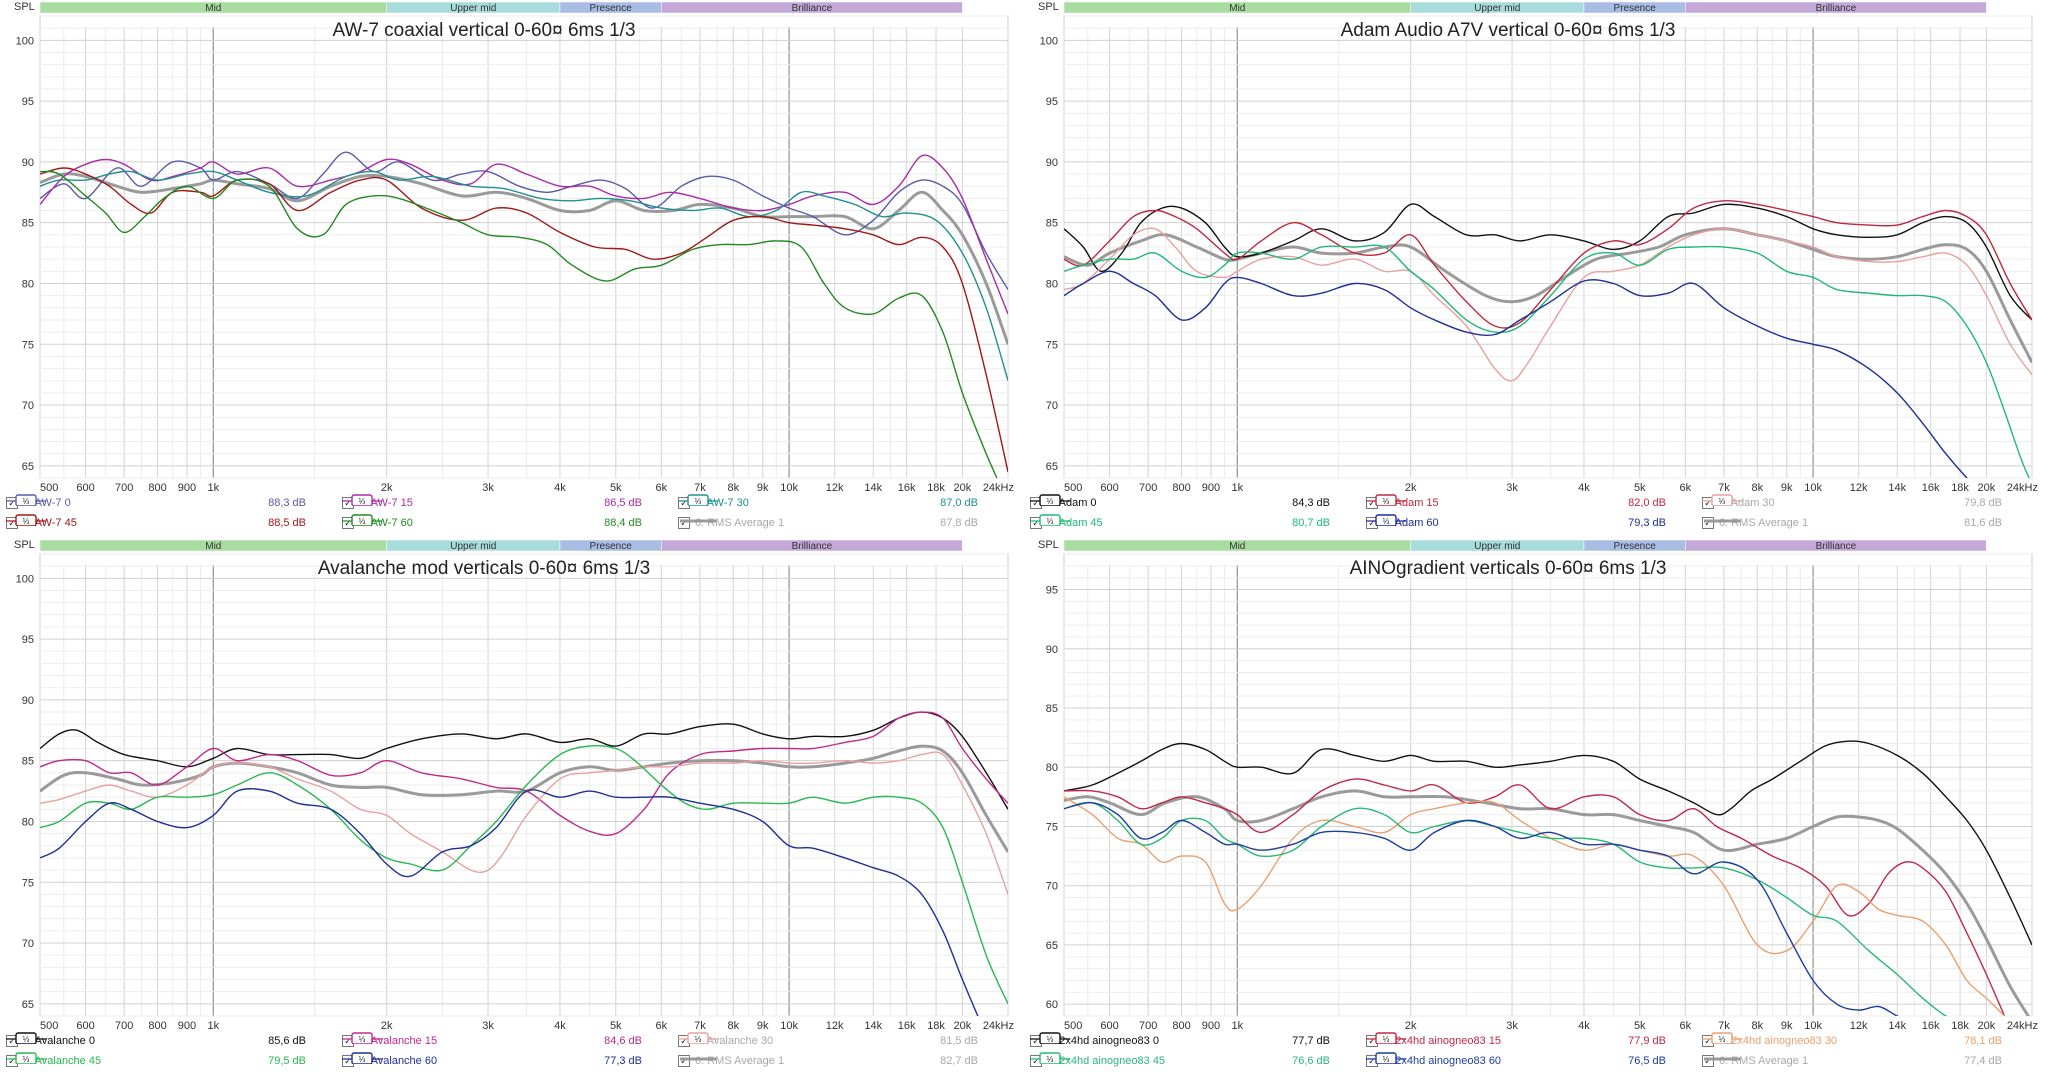  Describe the element at coordinates (1531, 503) in the screenshot. I see `legend-item-2-adam-15: ✓ 2: Adam 15 ⅓ 82,0 dB` at that location.